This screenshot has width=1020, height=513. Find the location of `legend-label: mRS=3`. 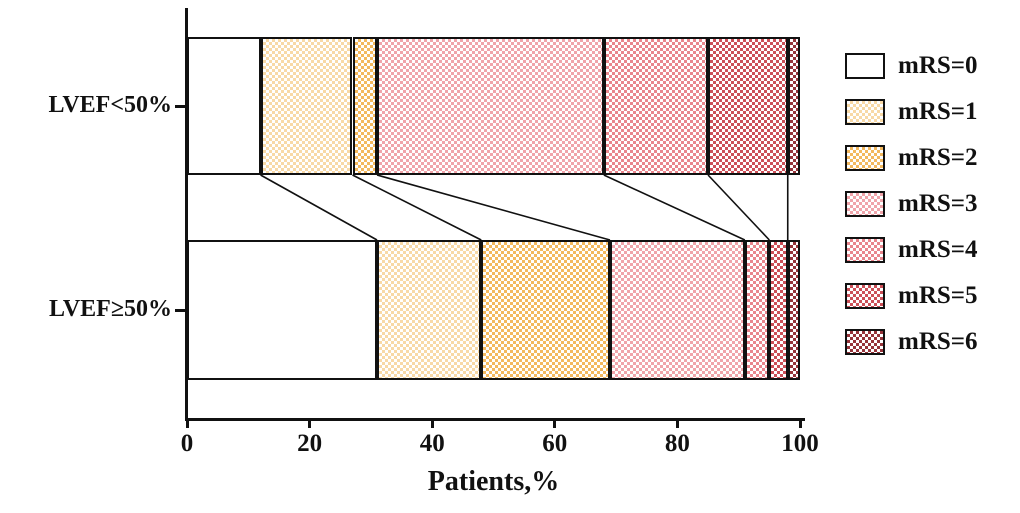

legend-label: mRS=3 is located at coordinates (938, 203).